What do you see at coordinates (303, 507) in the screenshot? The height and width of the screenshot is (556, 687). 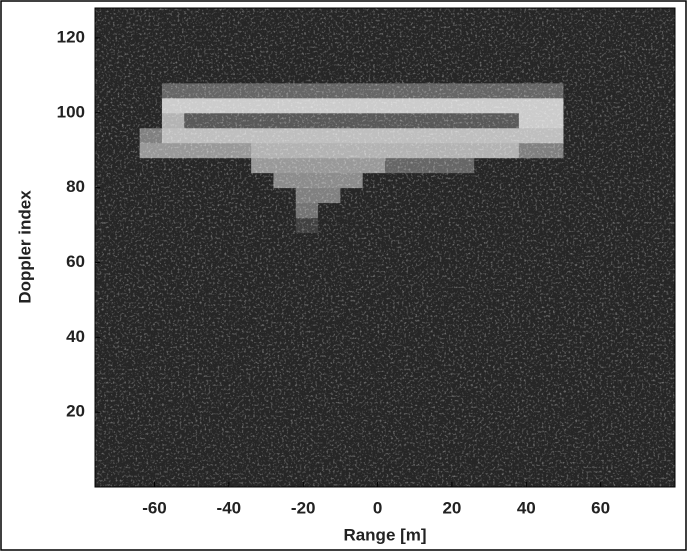 I see `x-tick-label: -20` at bounding box center [303, 507].